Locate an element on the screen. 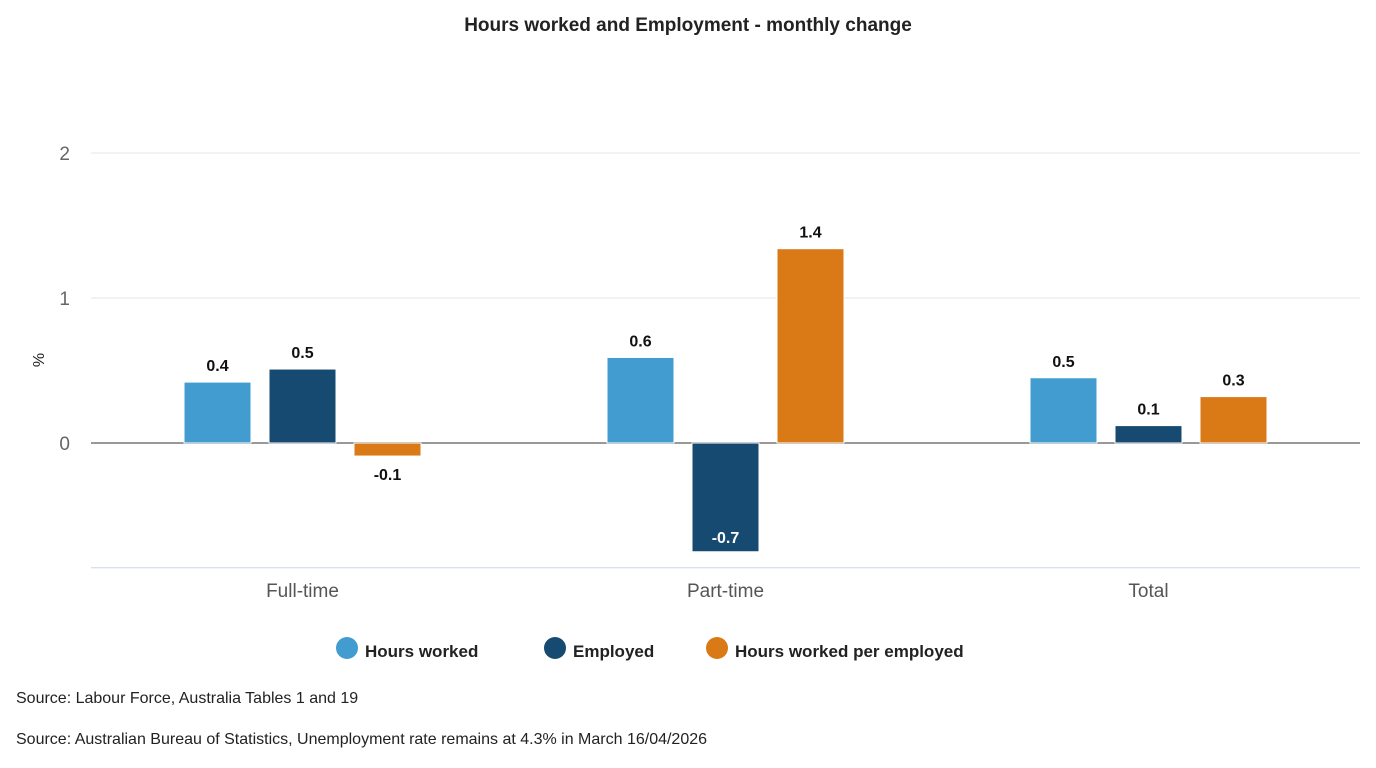  data-label: 0.3 is located at coordinates (1233, 381).